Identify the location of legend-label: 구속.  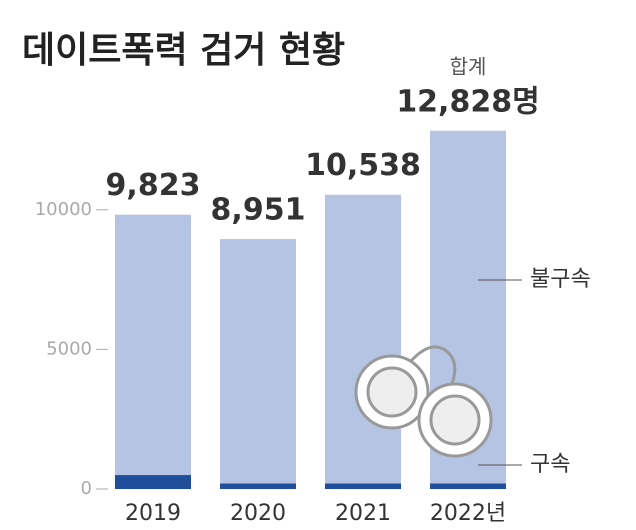
(550, 464).